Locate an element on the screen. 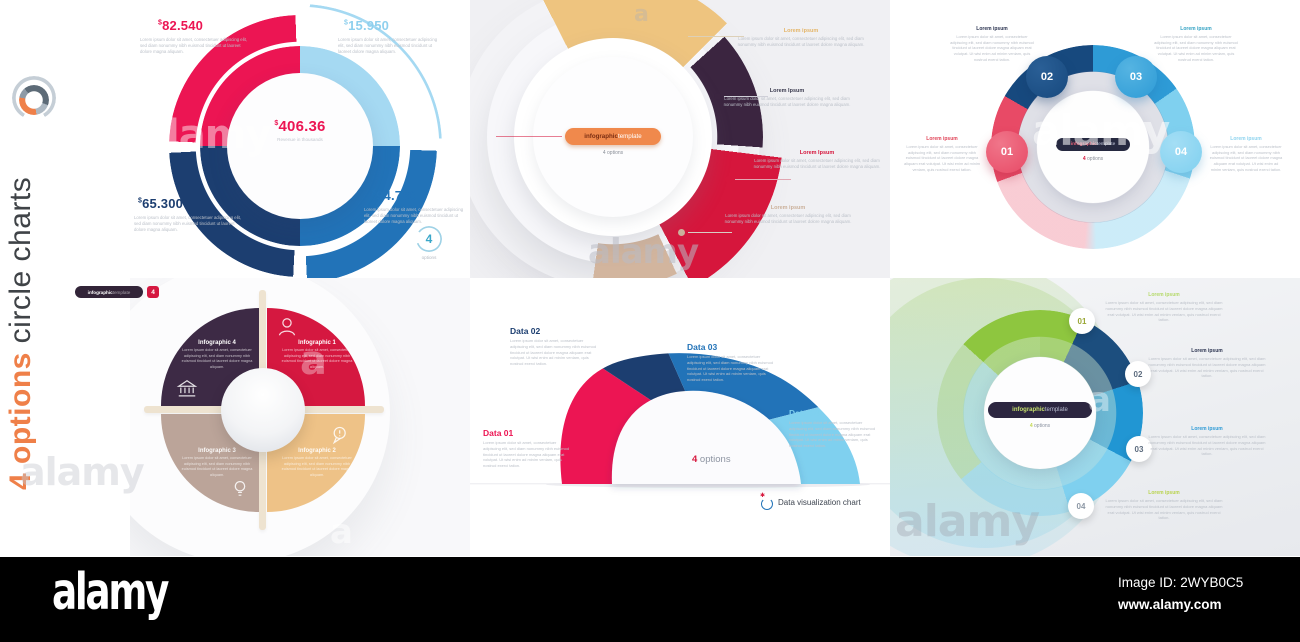  p1-options-badge-number: 4 is located at coordinates (429, 239).